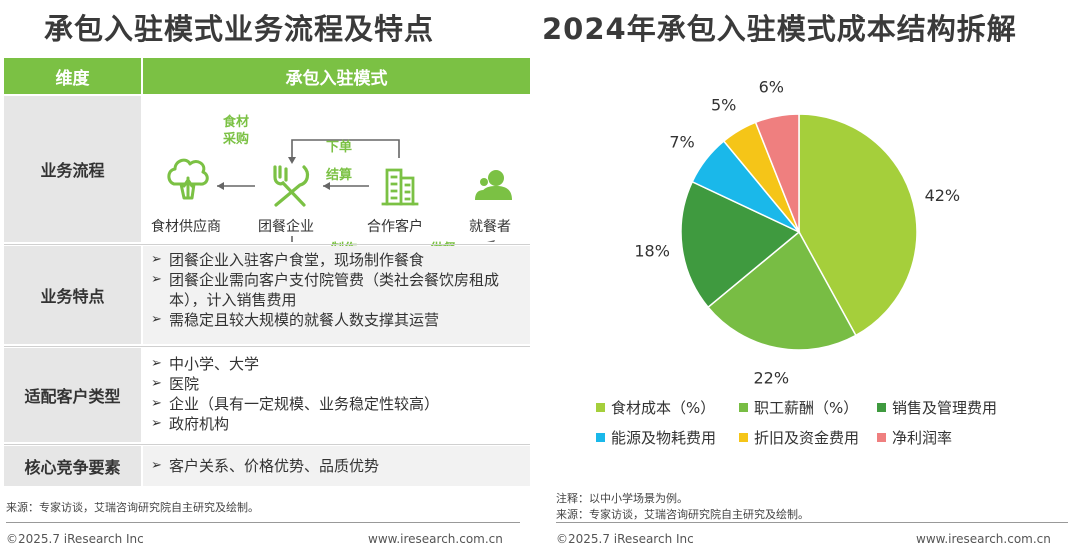 This screenshot has height=557, width=1080. Describe the element at coordinates (663, 408) in the screenshot. I see `legend-label: 食材成本（%）` at that location.